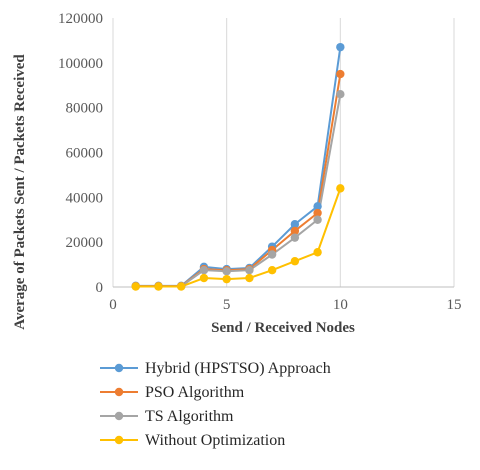  I want to click on y-tick-label: 20000, so click(85, 243).